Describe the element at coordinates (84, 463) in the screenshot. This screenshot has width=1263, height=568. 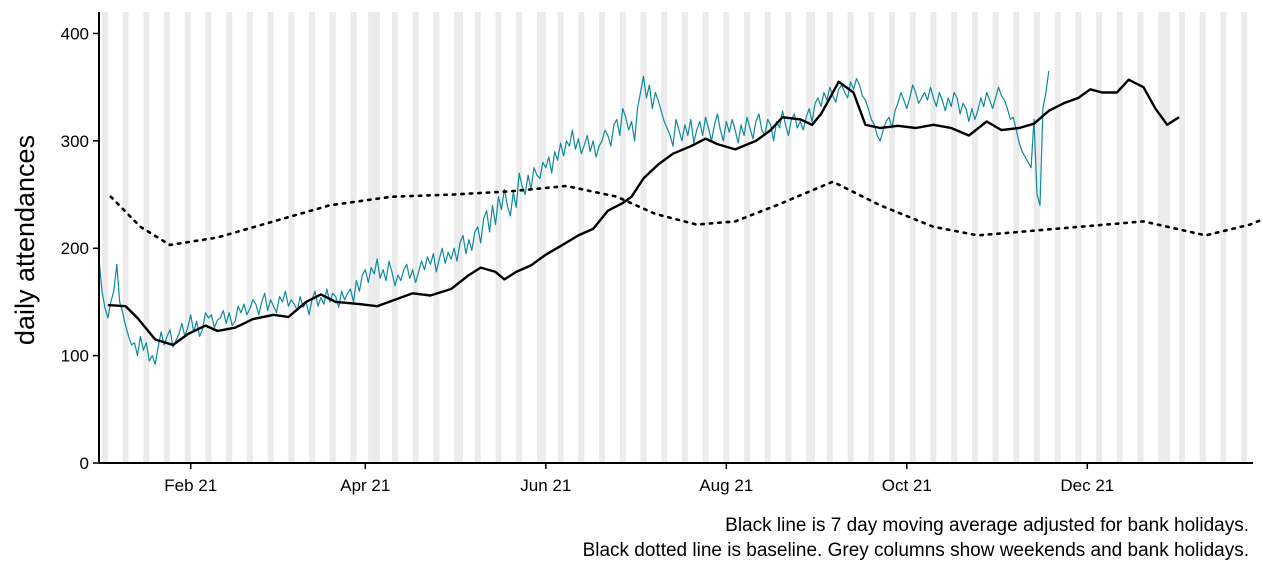
I see `y-tick-label: 0` at that location.